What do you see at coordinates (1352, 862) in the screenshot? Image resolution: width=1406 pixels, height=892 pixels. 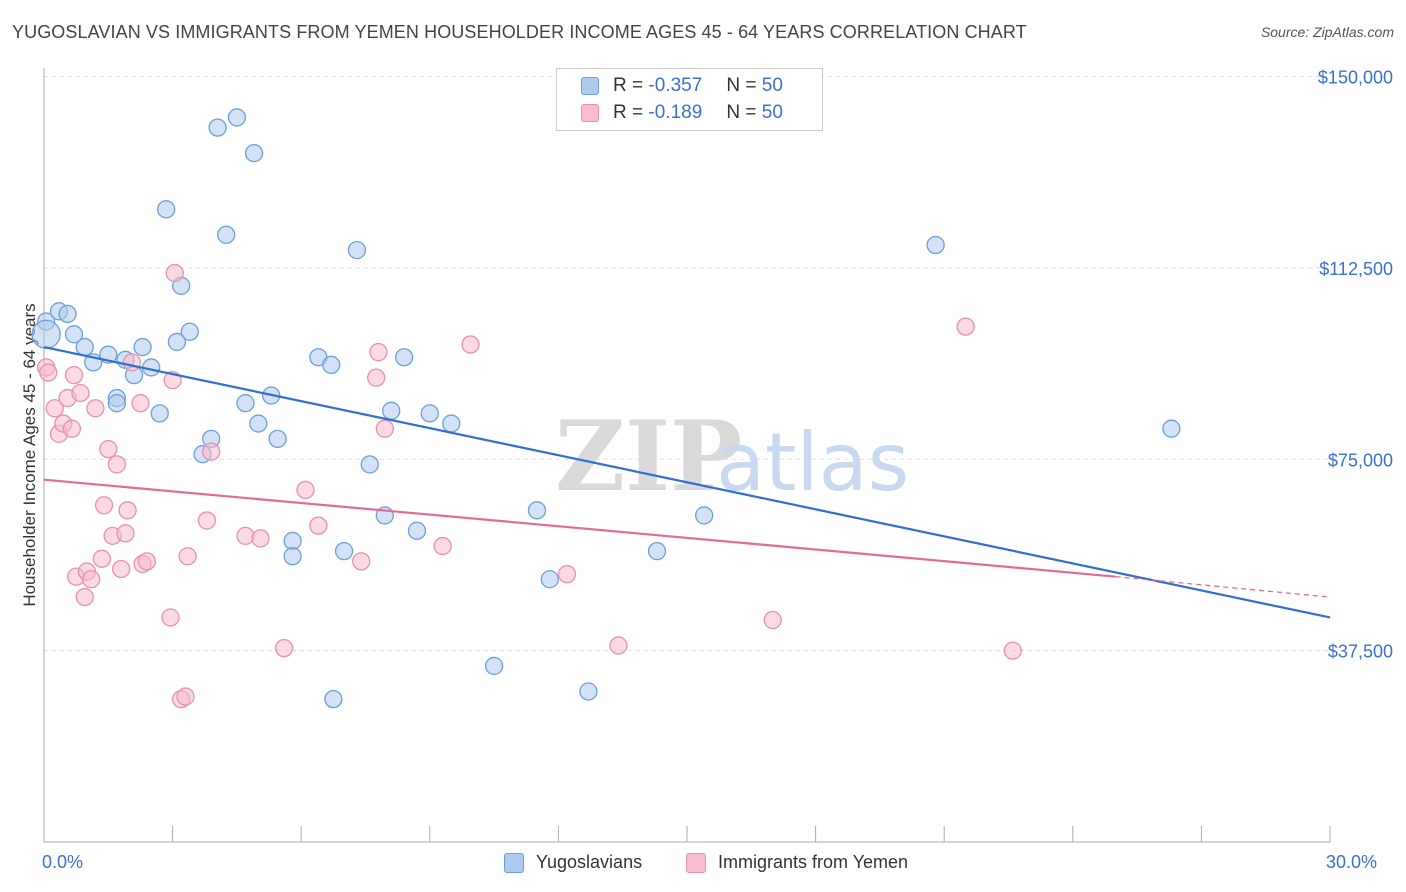 I see `x-tick-max: 30.0%` at bounding box center [1352, 862].